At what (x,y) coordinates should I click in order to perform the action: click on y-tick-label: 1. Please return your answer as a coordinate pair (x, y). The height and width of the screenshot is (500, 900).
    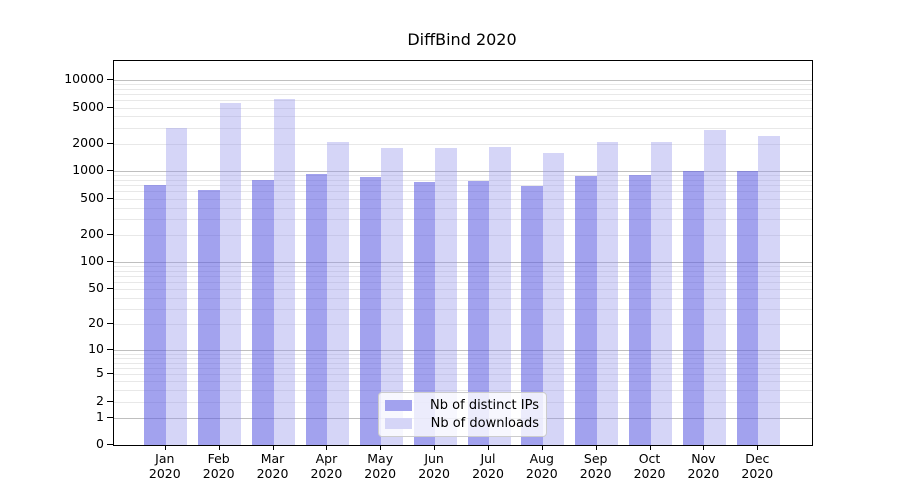
    Looking at the image, I should click on (100, 416).